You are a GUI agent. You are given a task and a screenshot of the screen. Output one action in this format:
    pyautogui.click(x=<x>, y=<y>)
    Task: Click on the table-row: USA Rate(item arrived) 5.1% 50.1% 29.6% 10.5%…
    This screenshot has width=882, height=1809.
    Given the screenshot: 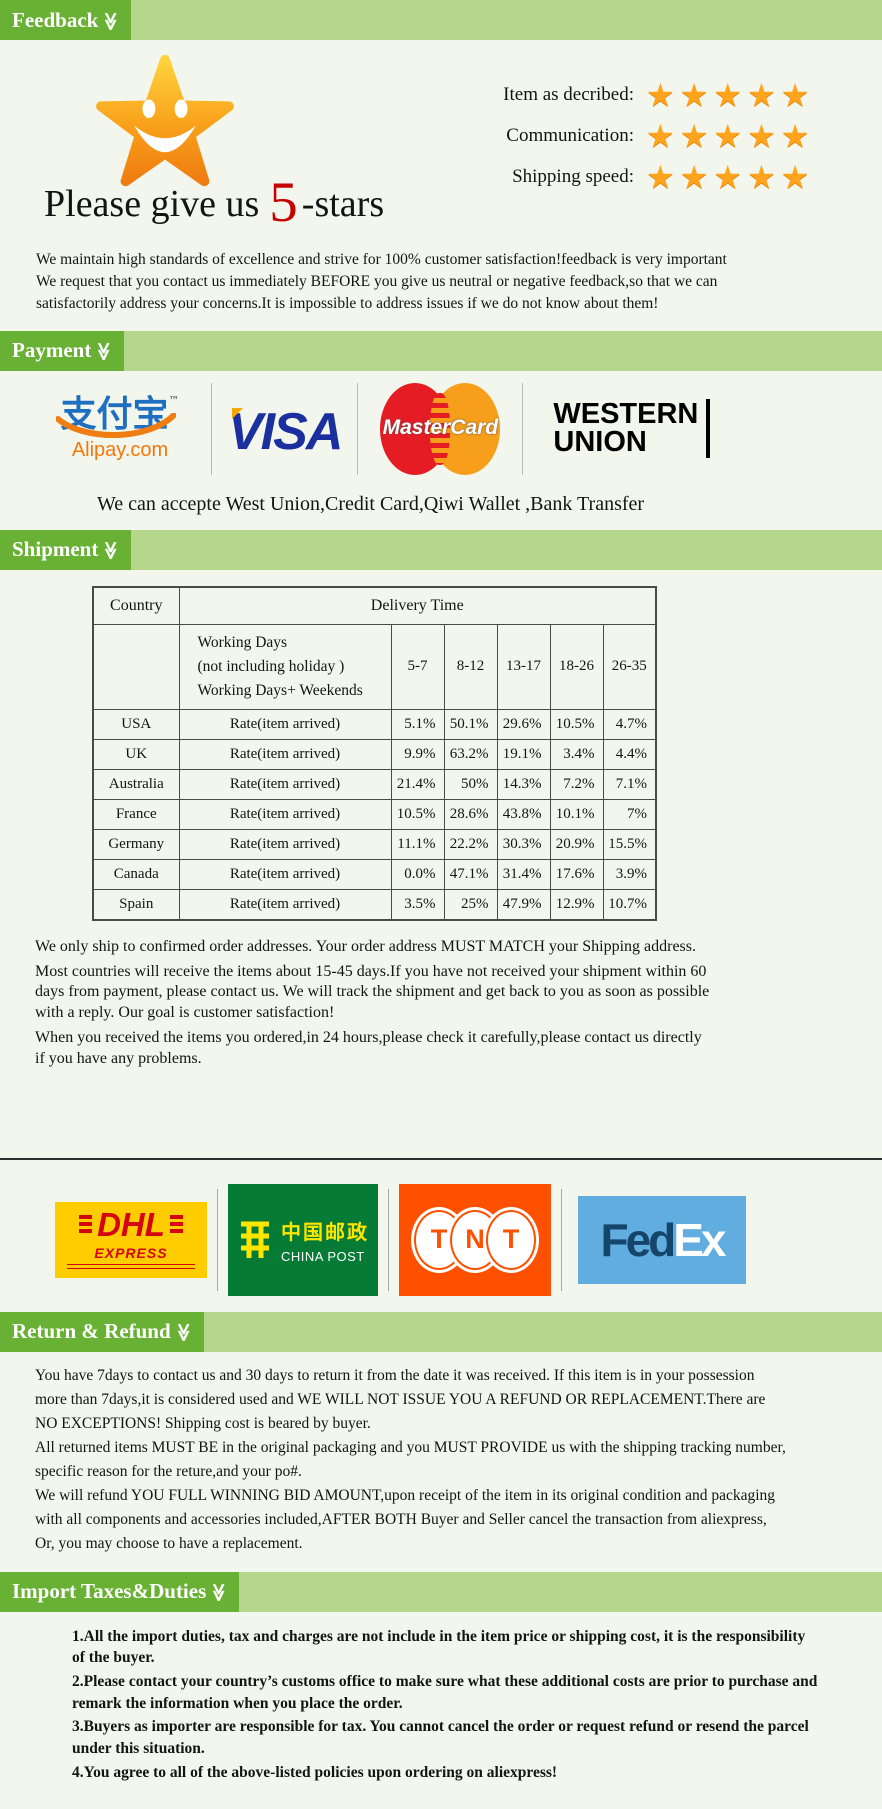 What is the action you would take?
    pyautogui.click(x=374, y=724)
    